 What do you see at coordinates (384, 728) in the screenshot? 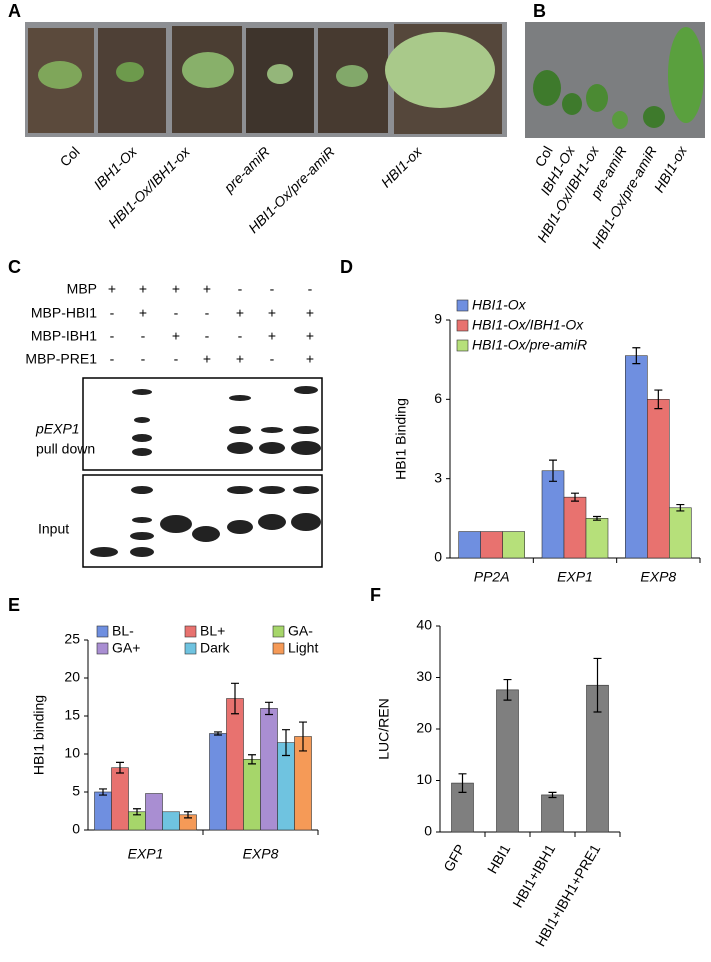
I see `y-axis-label: LUC/REN` at bounding box center [384, 728].